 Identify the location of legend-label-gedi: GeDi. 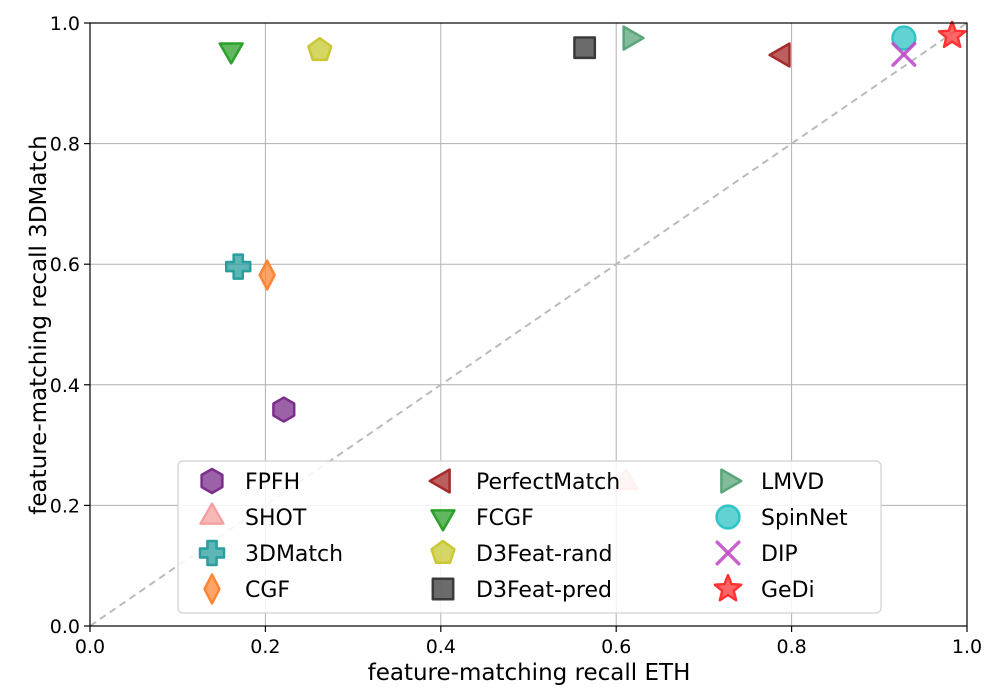
(788, 590).